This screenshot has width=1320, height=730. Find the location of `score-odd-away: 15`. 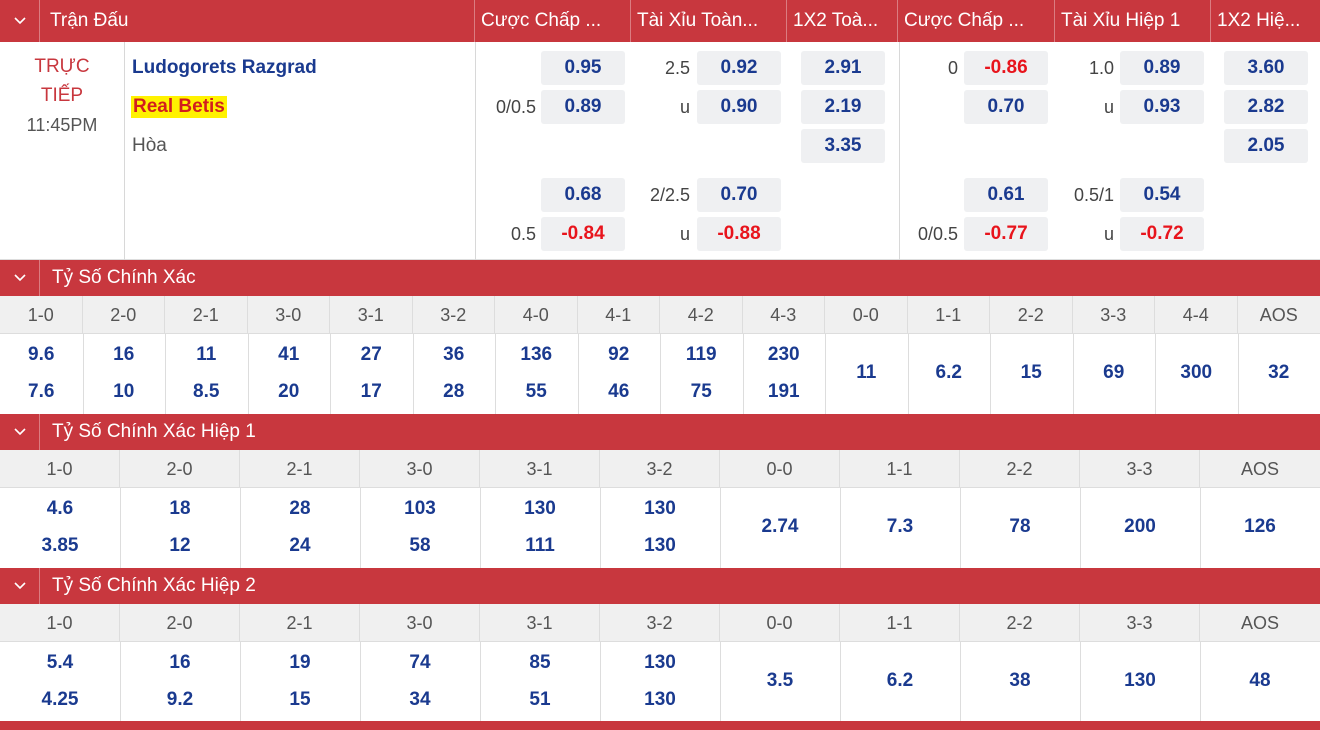

score-odd-away: 15 is located at coordinates (300, 699).